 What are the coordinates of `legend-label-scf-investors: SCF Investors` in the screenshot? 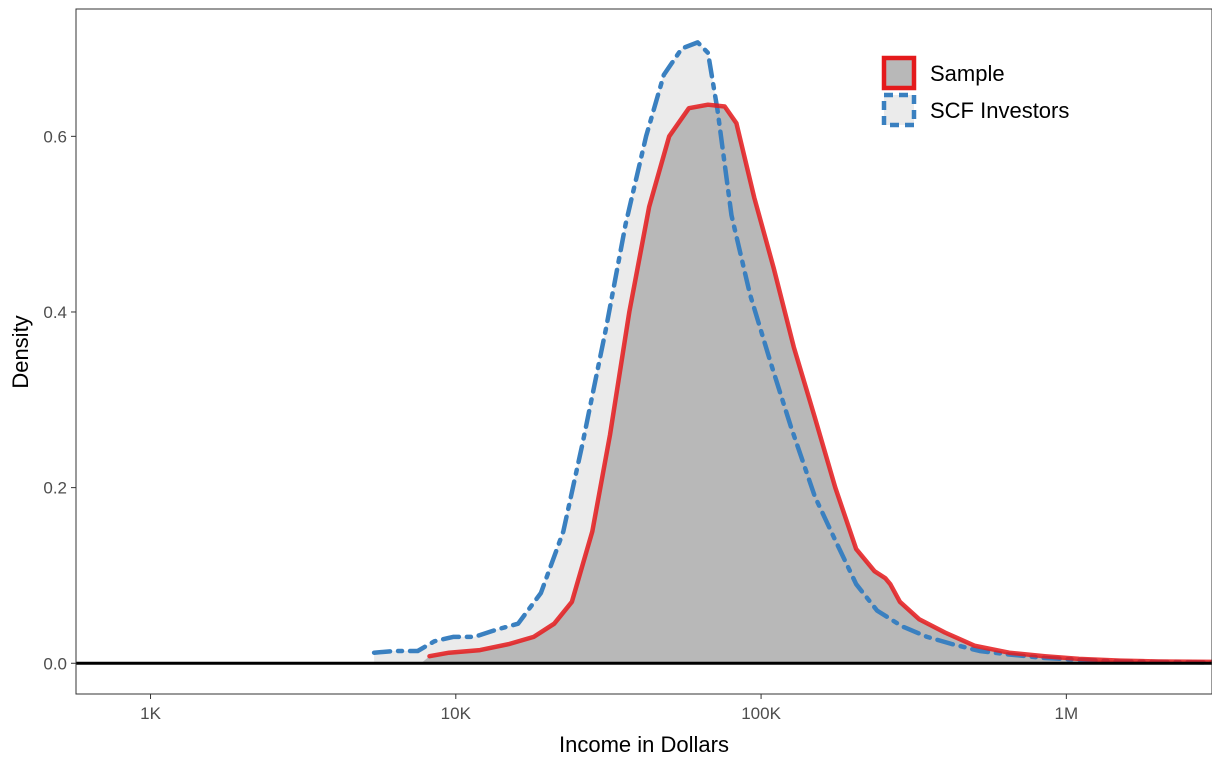 It's located at (999, 110).